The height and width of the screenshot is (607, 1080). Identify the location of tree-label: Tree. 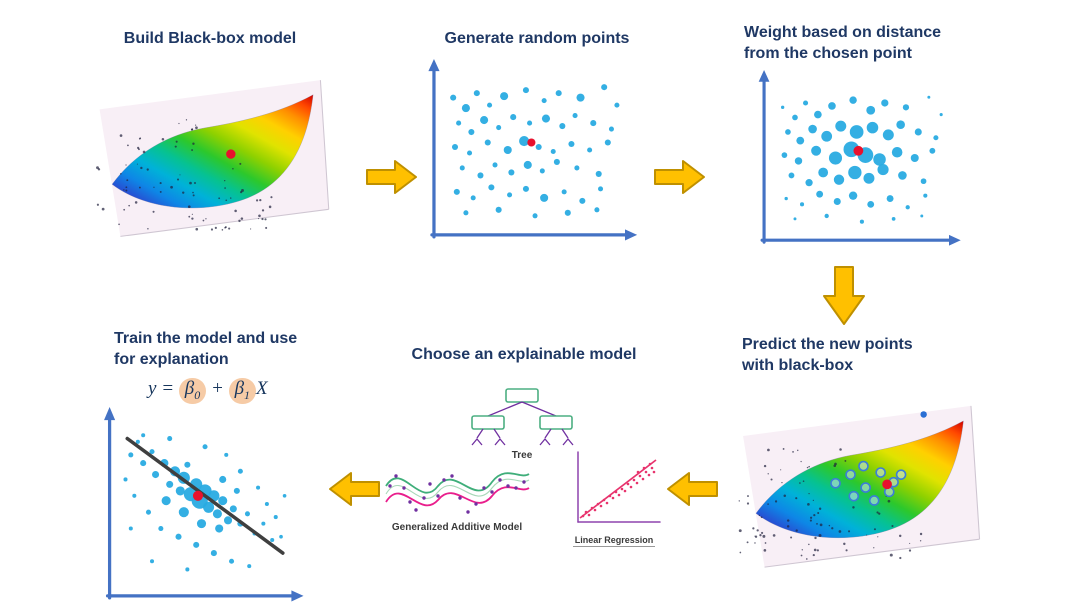
(522, 455).